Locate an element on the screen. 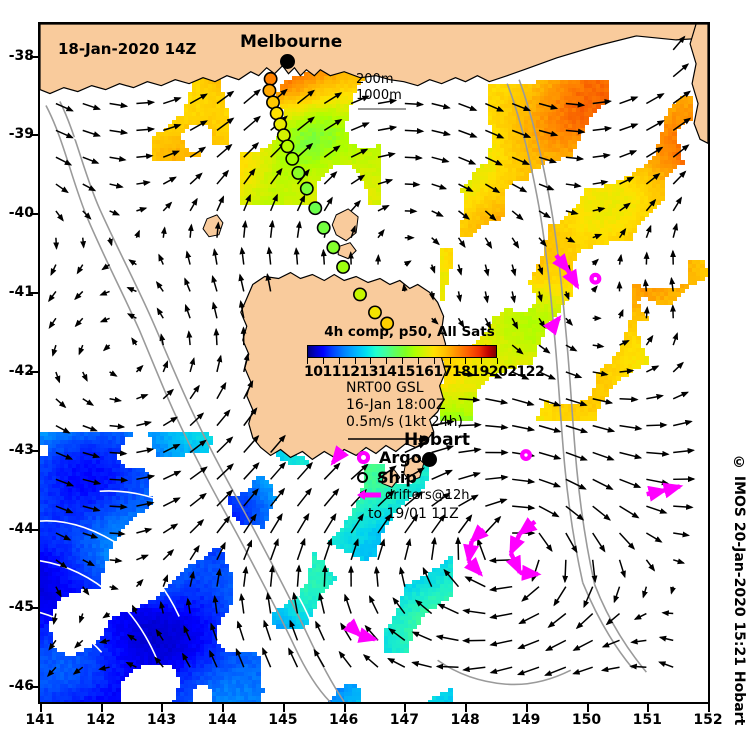  y-tick-label: -44 is located at coordinates (21, 529).